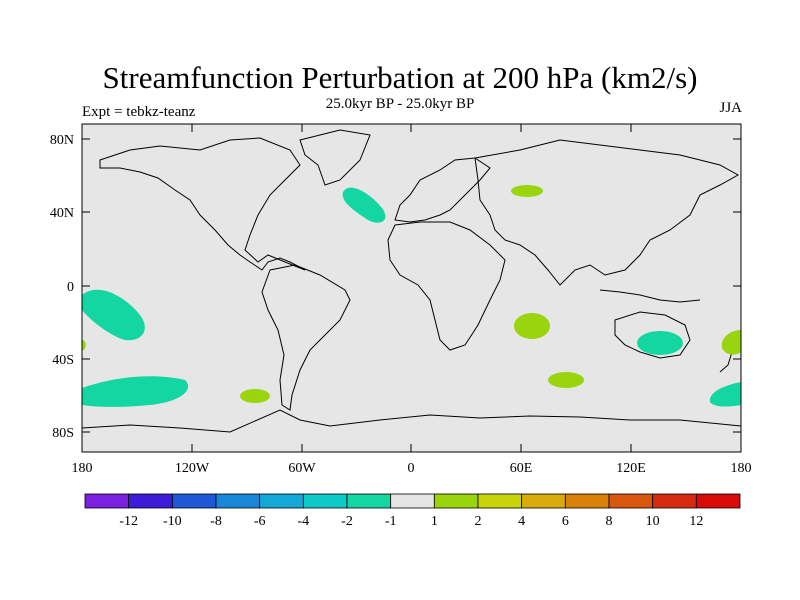 The image size is (800, 600). What do you see at coordinates (650, 296) in the screenshot?
I see `coast-indonesia` at bounding box center [650, 296].